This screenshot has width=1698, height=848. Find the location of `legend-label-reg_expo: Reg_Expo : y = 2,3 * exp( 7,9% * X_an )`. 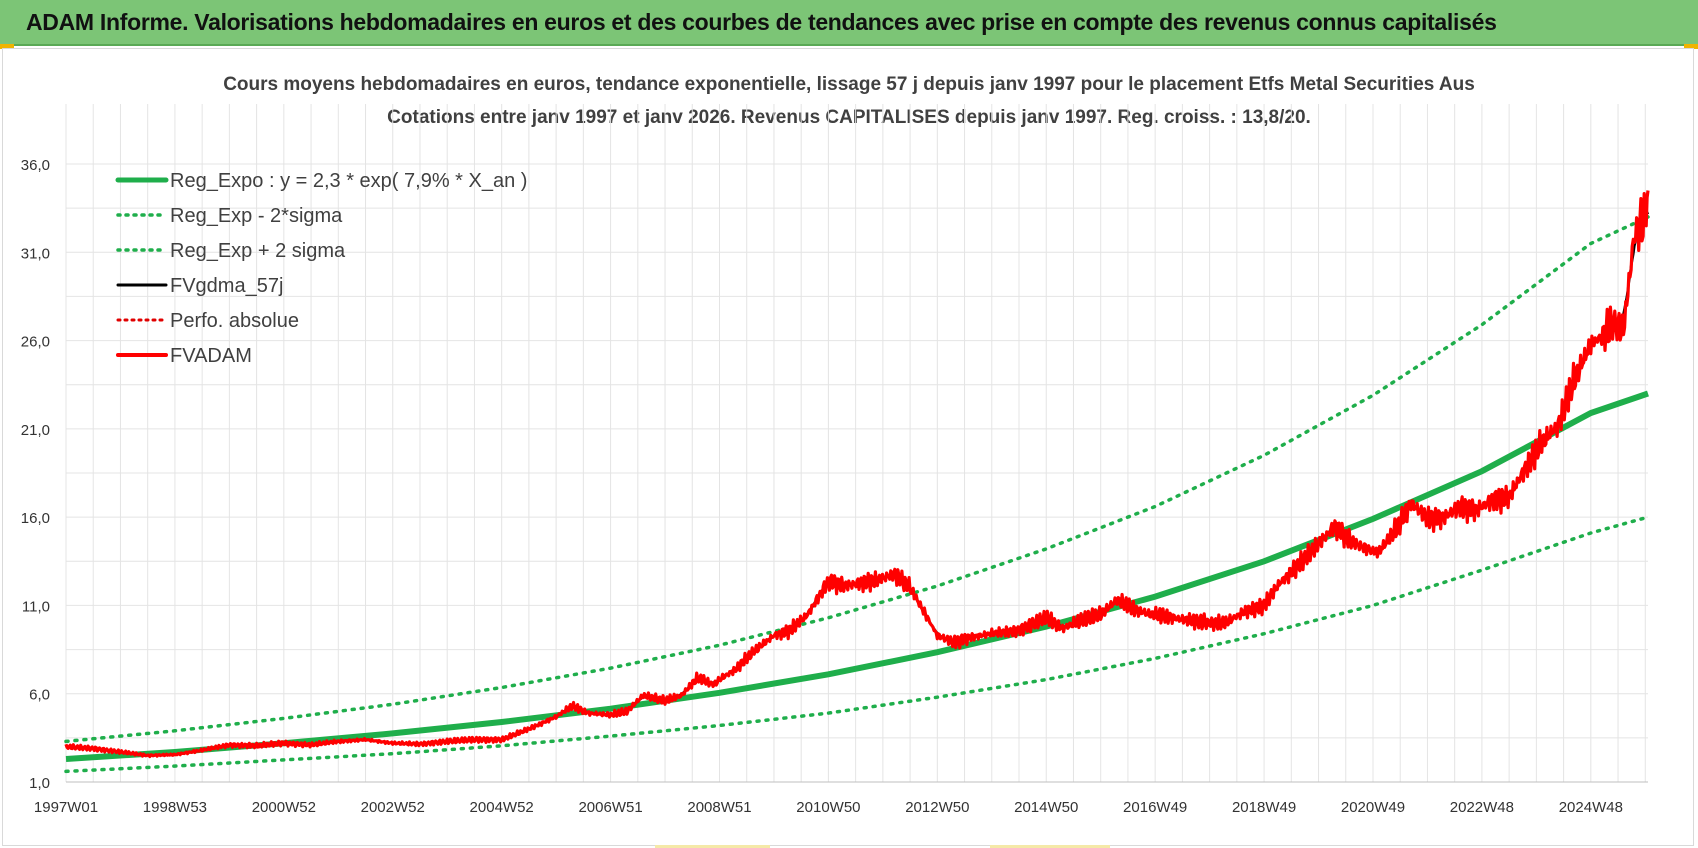

legend-label-reg_expo: Reg_Expo : y = 2,3 * exp( 7,9% * X_an ) is located at coordinates (348, 181).